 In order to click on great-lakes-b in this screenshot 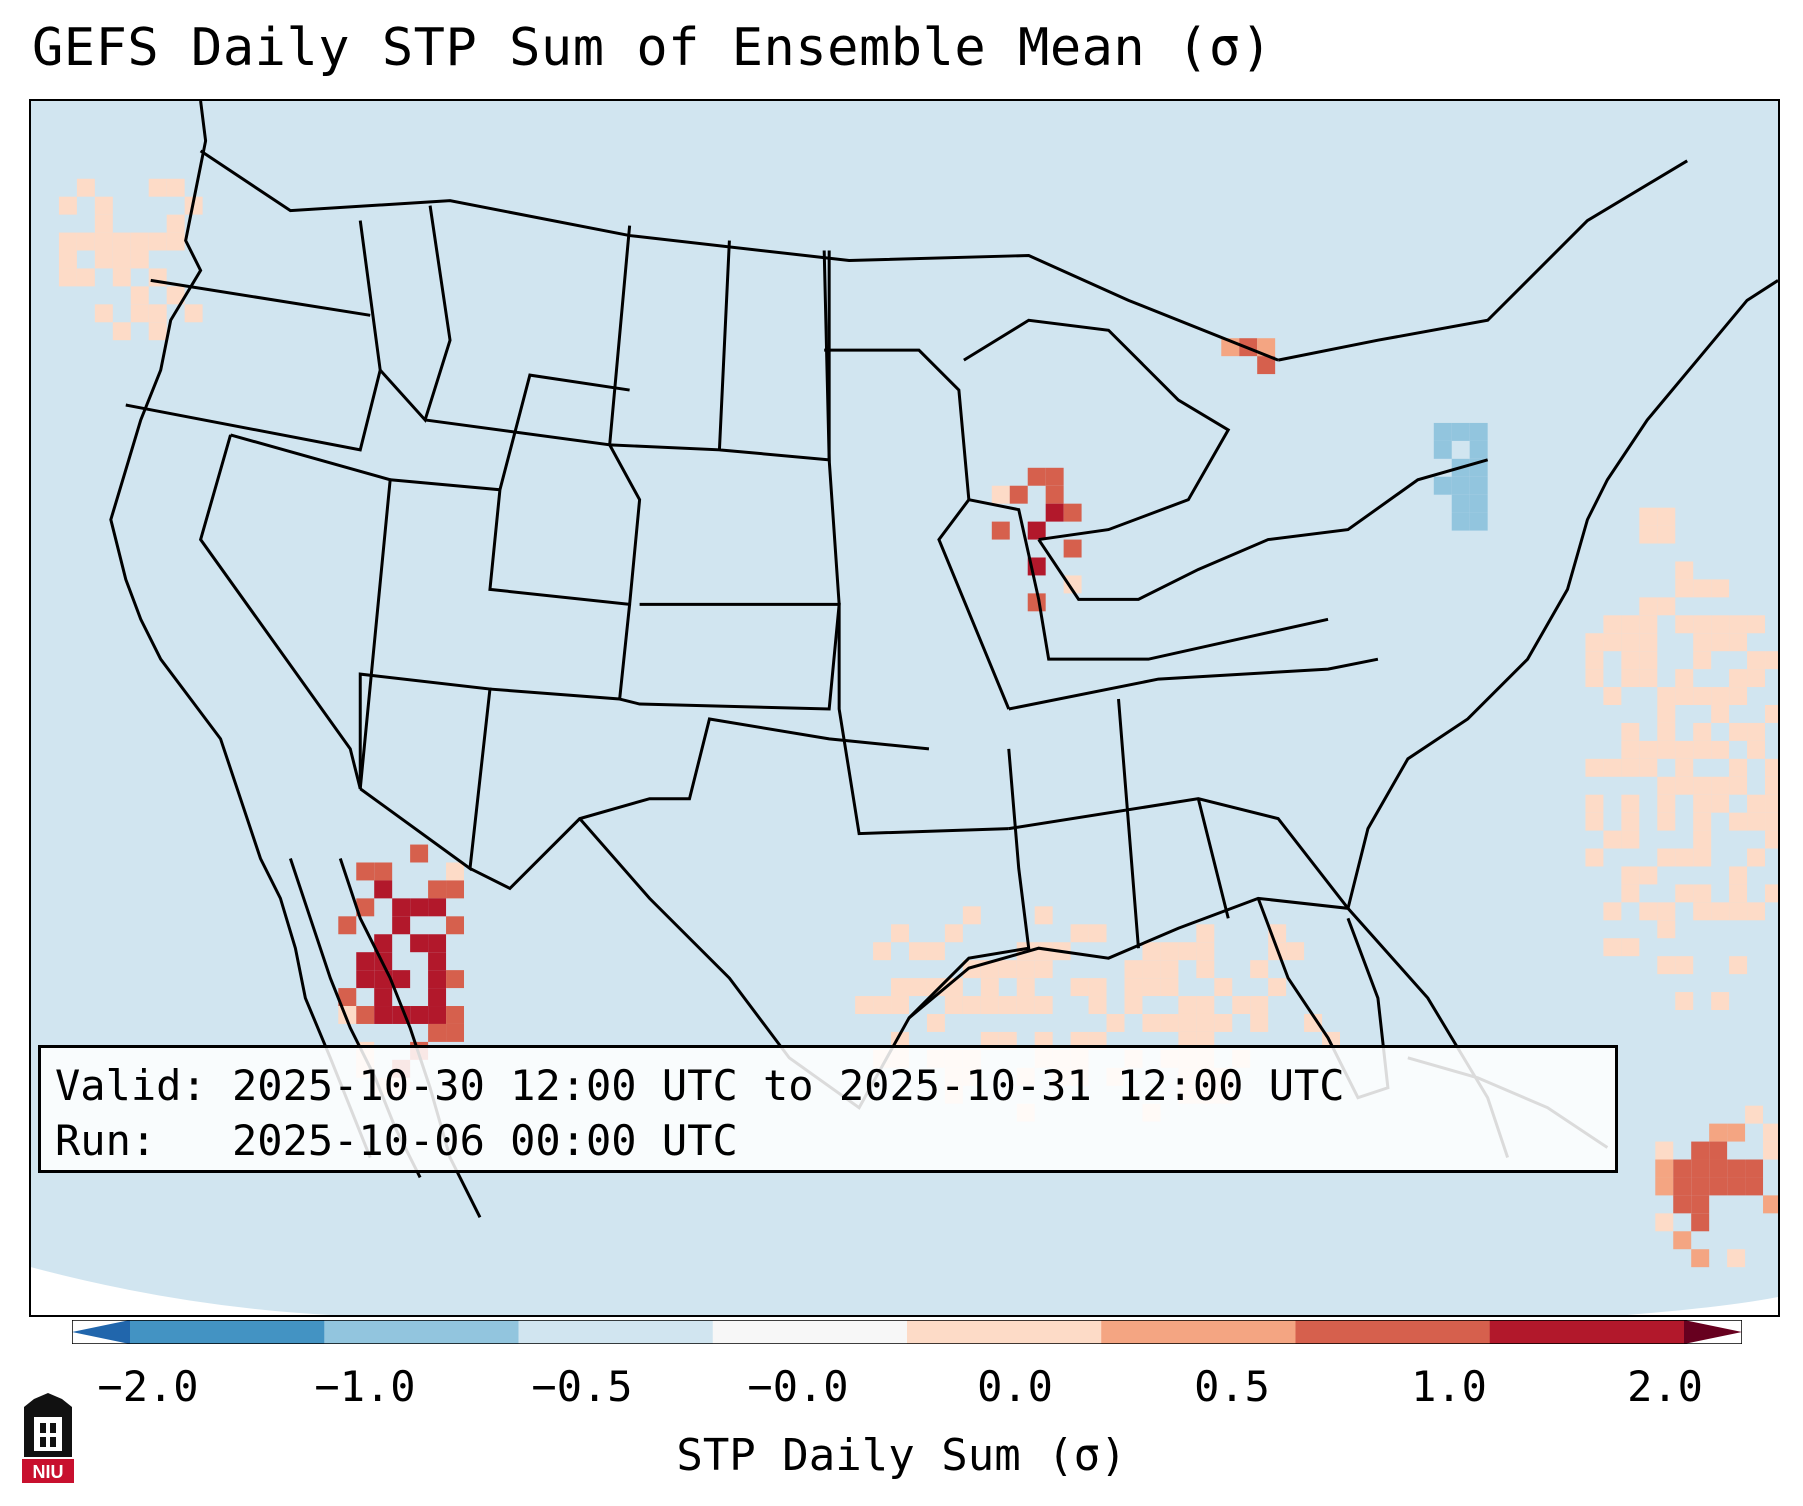, I will do `click(1263, 529)`.